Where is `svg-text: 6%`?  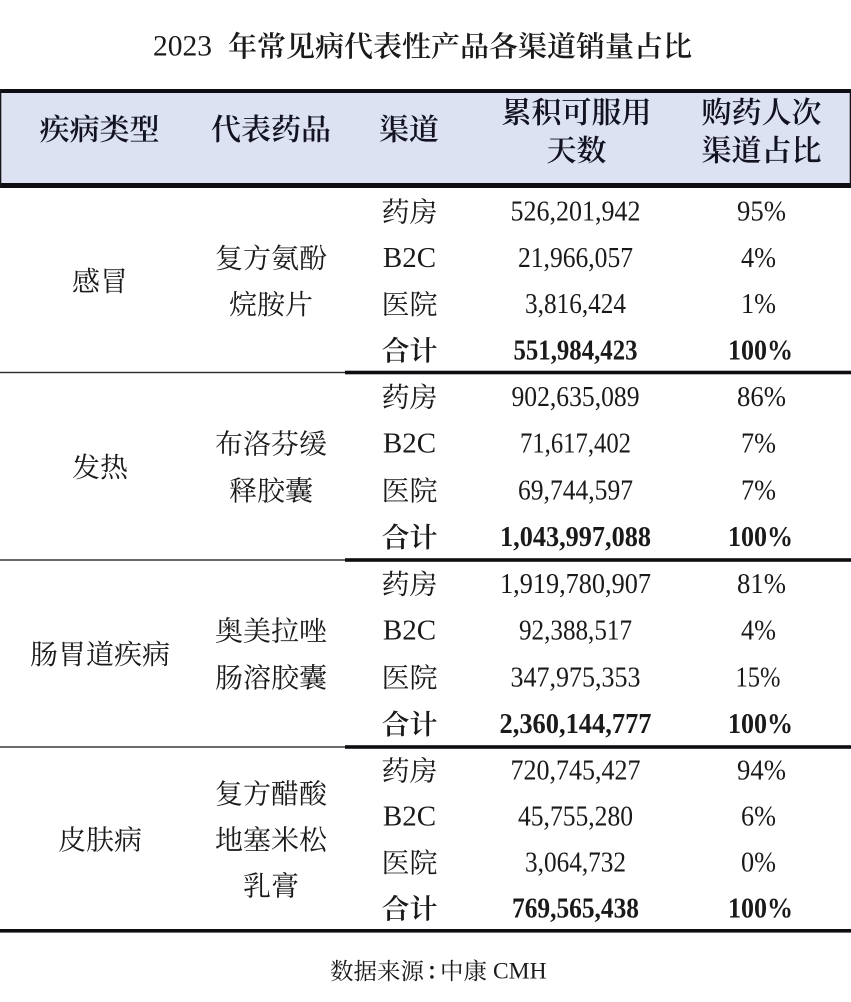 svg-text: 6% is located at coordinates (758, 817).